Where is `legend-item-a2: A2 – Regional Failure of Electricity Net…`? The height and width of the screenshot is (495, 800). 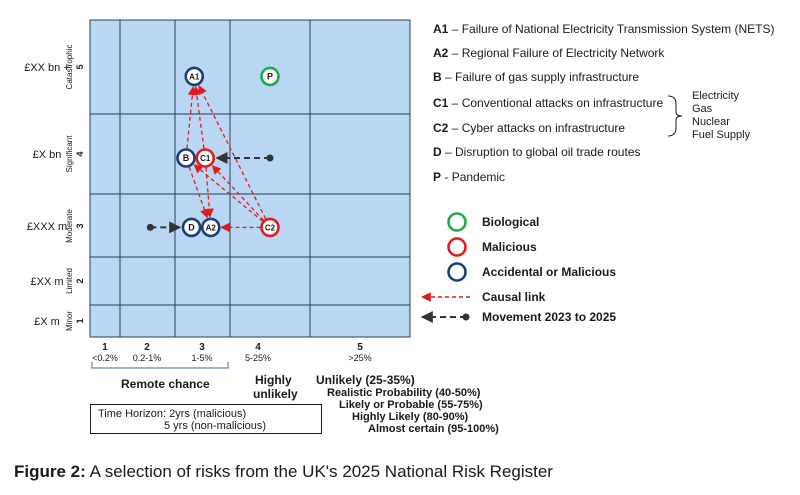 legend-item-a2: A2 – Regional Failure of Electricity Net… is located at coordinates (549, 53).